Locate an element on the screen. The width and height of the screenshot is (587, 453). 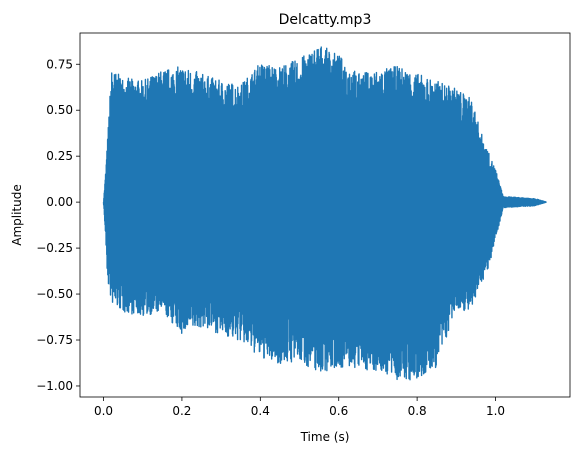
y-tick-label: −0.50 is located at coordinates (54, 294).